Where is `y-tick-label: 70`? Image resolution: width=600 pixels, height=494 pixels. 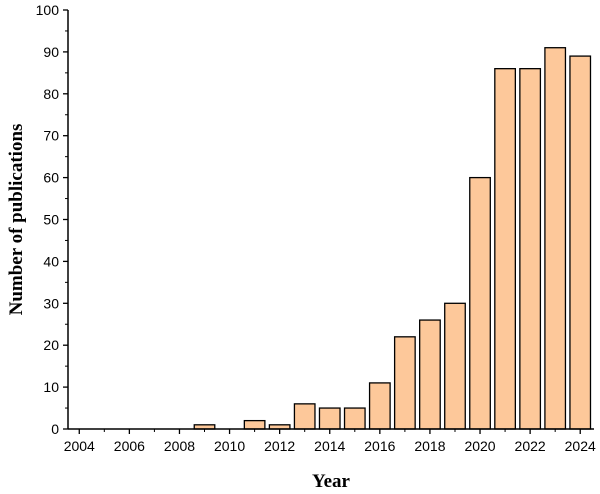
y-tick-label: 70 is located at coordinates (51, 136).